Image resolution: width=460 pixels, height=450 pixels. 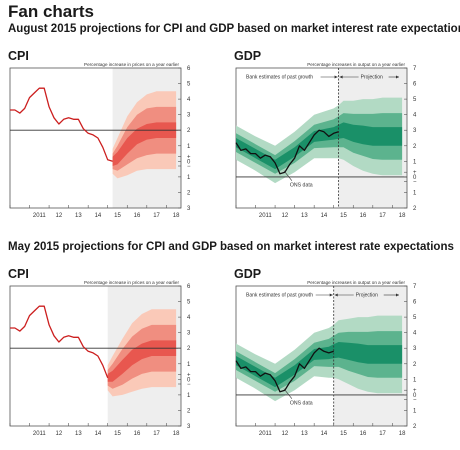 What do you see at coordinates (18, 56) in the screenshot?
I see `chart-label-aug-cpi: CPI` at bounding box center [18, 56].